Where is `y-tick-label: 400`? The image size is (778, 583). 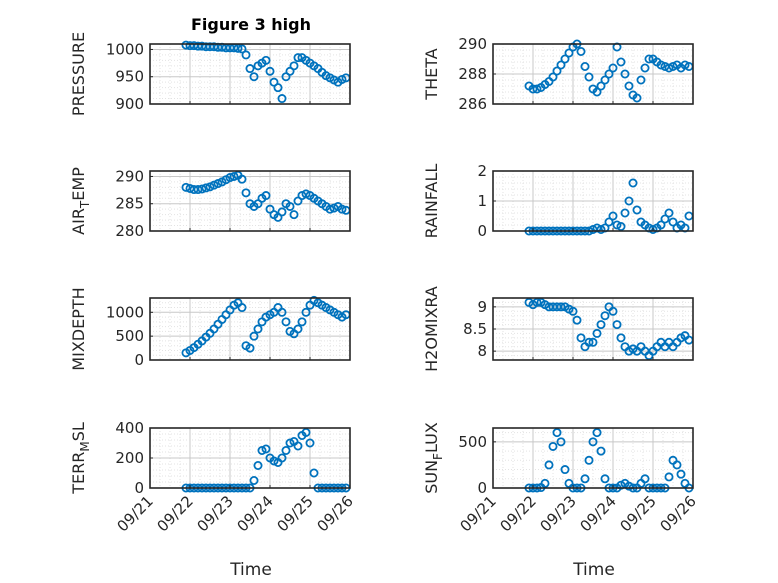 y-tick-label: 400 is located at coordinates (129, 428).